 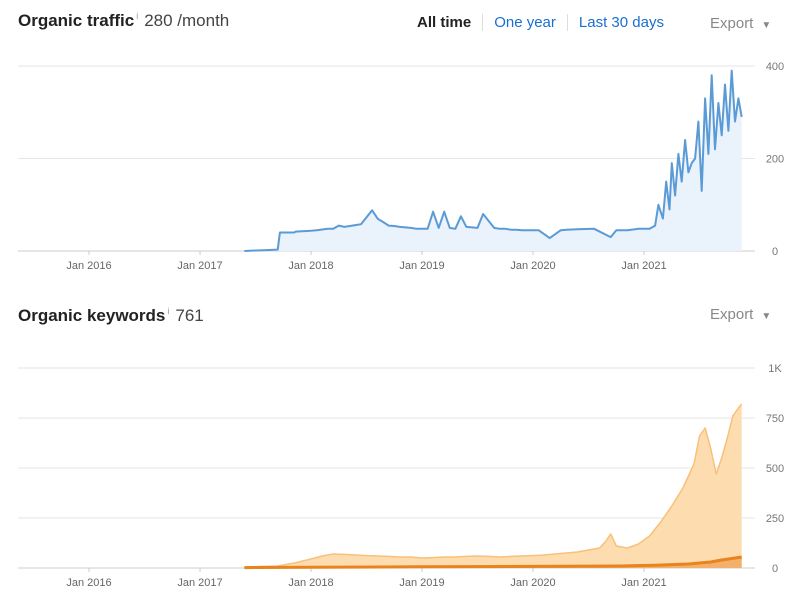 I want to click on traffic-export-button: Export ▼, so click(x=740, y=23).